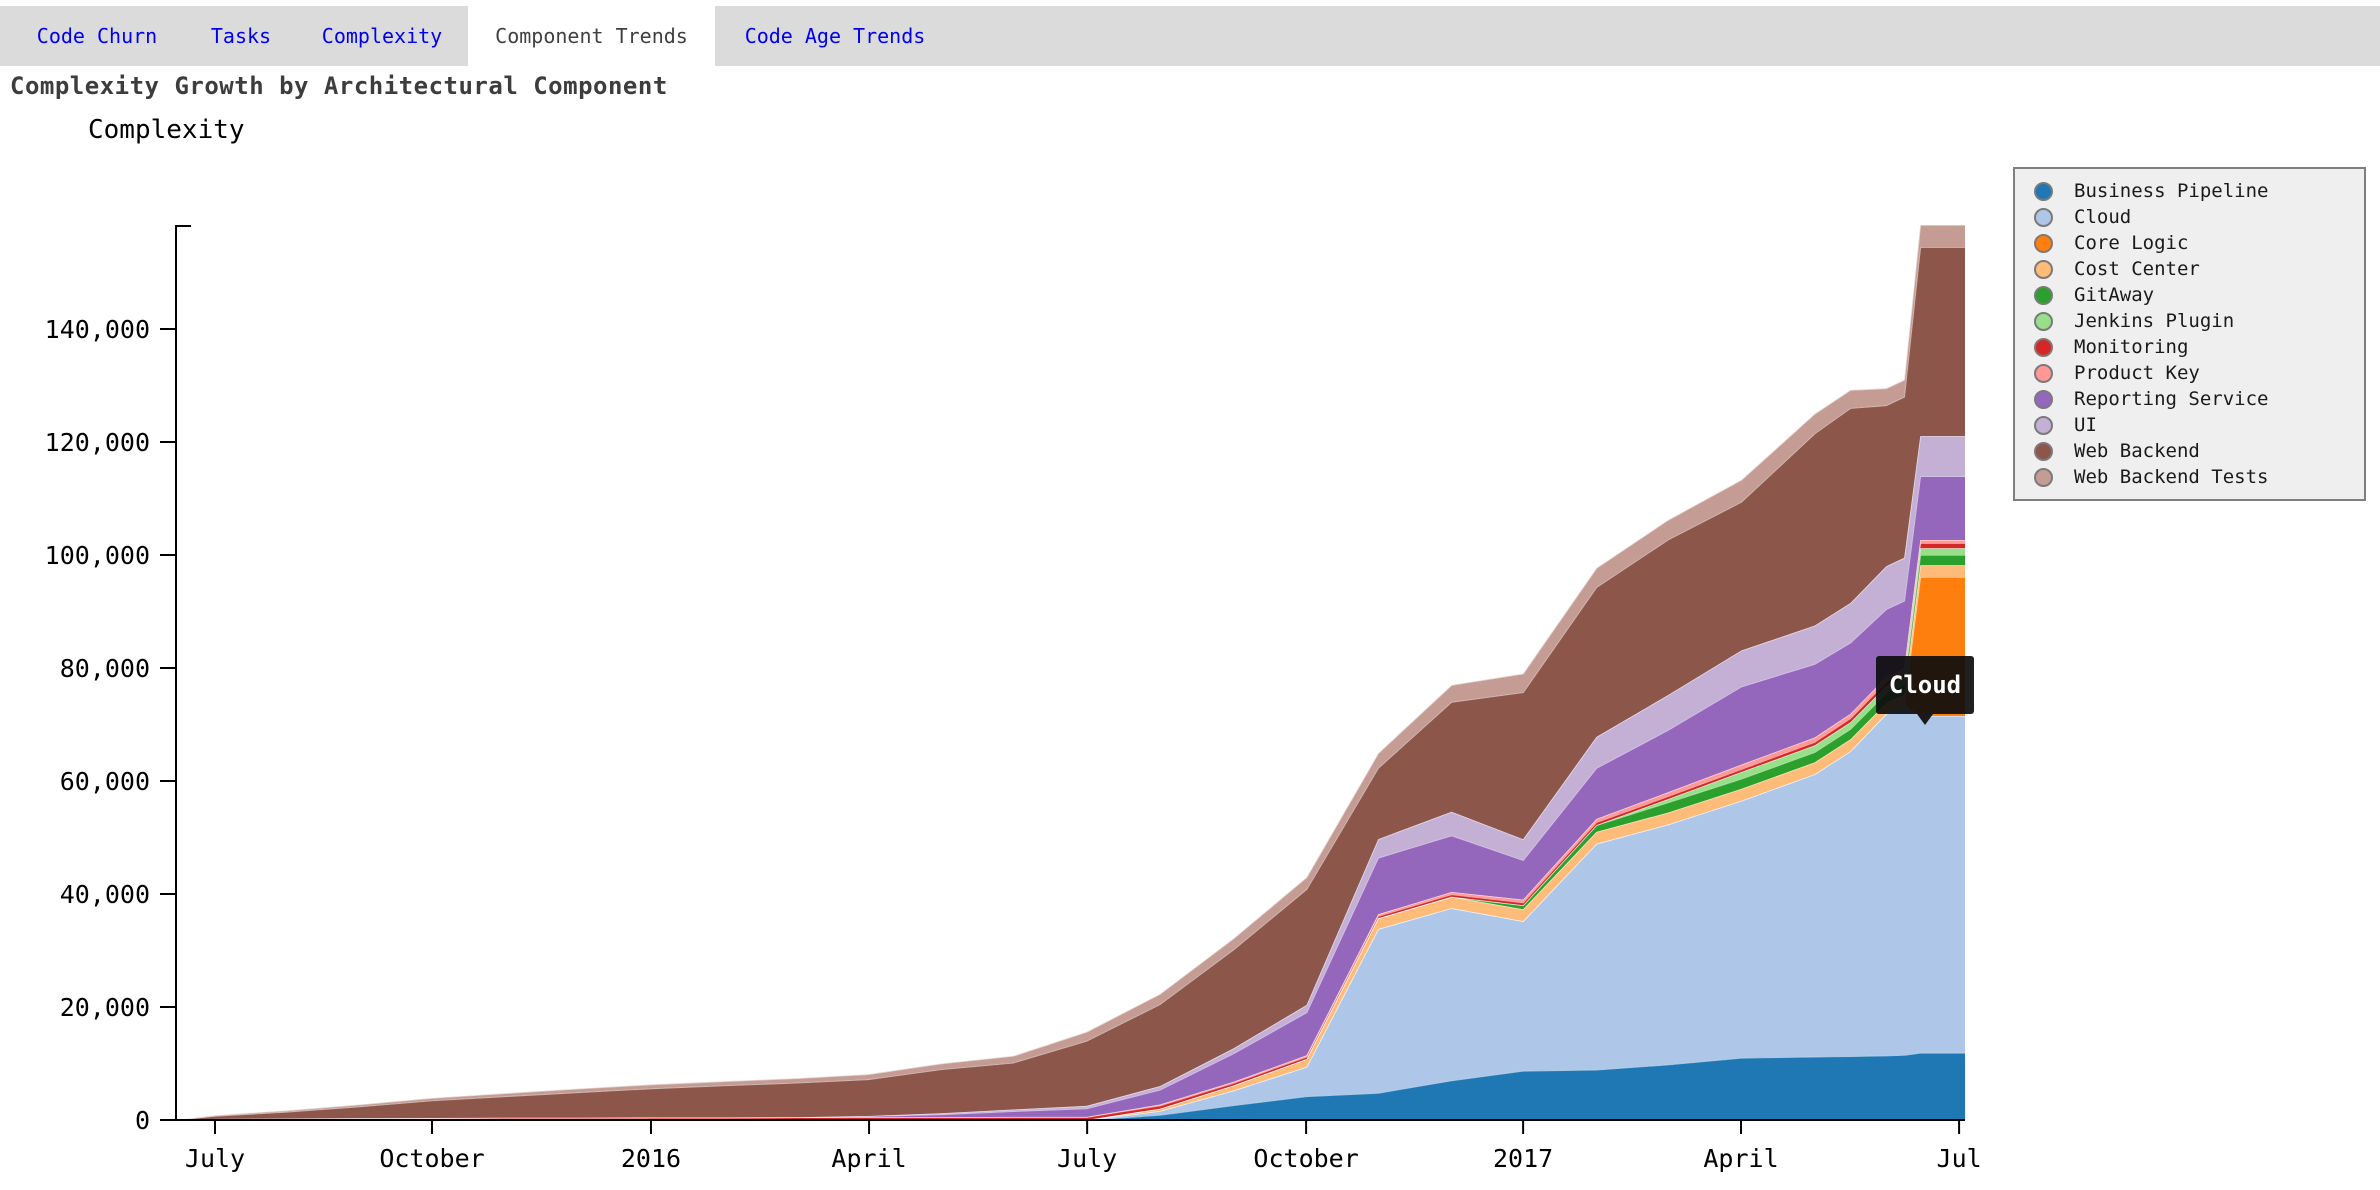 The image size is (2380, 1190). Describe the element at coordinates (2137, 269) in the screenshot. I see `legend-label: Cost Center` at that location.